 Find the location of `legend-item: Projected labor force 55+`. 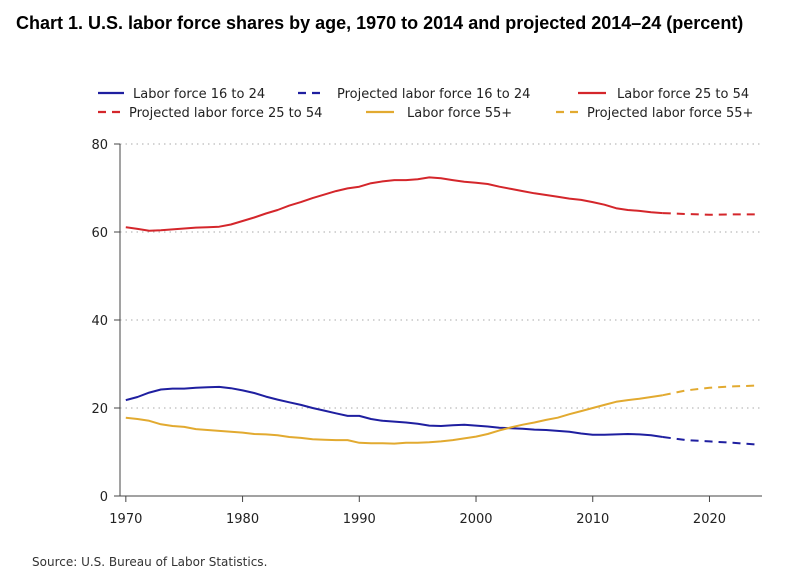

legend-item: Projected labor force 55+ is located at coordinates (654, 113).